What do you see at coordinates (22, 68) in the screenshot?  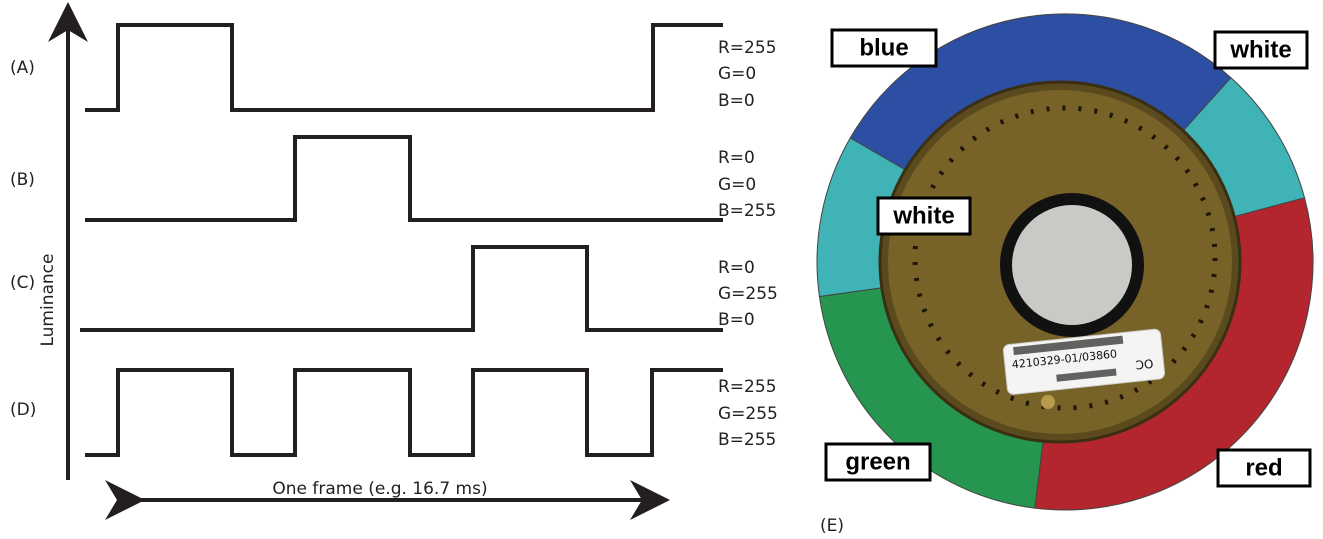 I see `panel-label: (A)` at bounding box center [22, 68].